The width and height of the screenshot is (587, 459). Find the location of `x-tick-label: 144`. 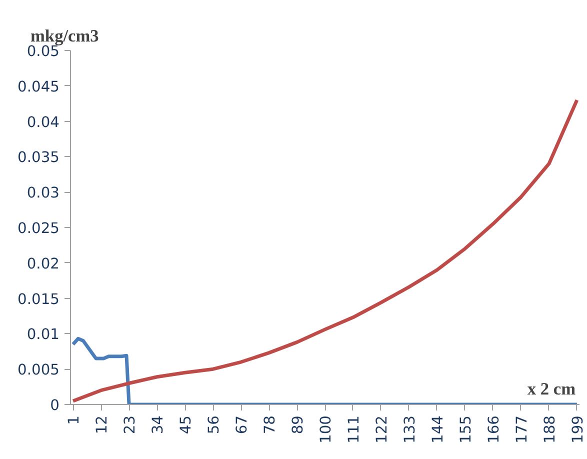

x-tick-label: 144 is located at coordinates (437, 429).